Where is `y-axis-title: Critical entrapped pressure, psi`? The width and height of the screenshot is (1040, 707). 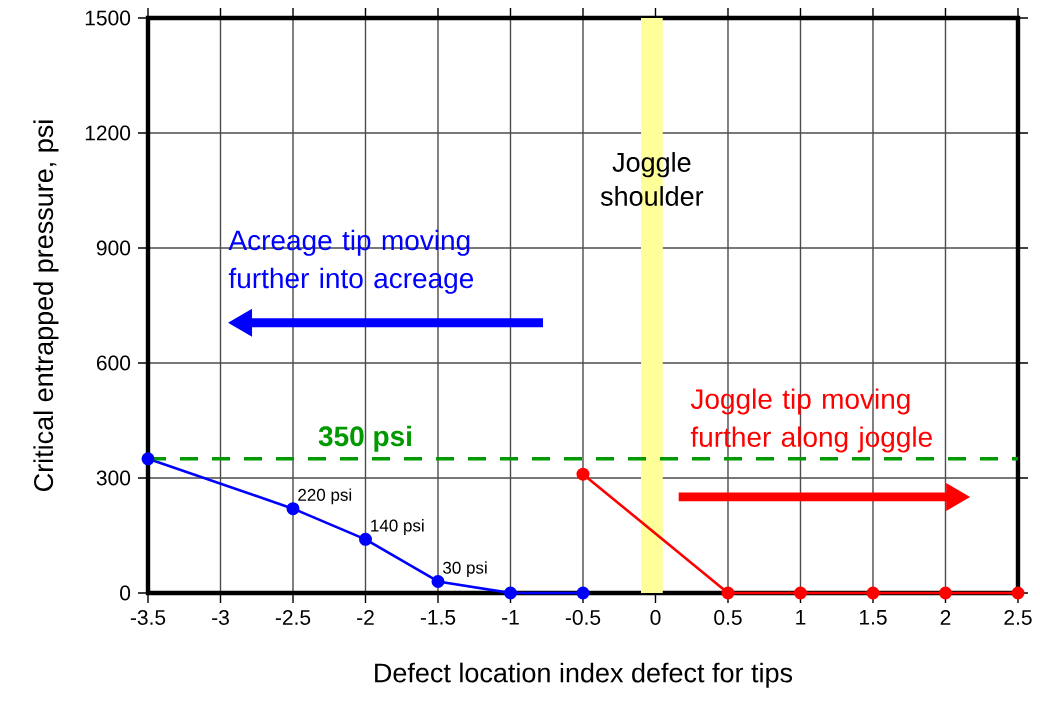 y-axis-title: Critical entrapped pressure, psi is located at coordinates (46, 305).